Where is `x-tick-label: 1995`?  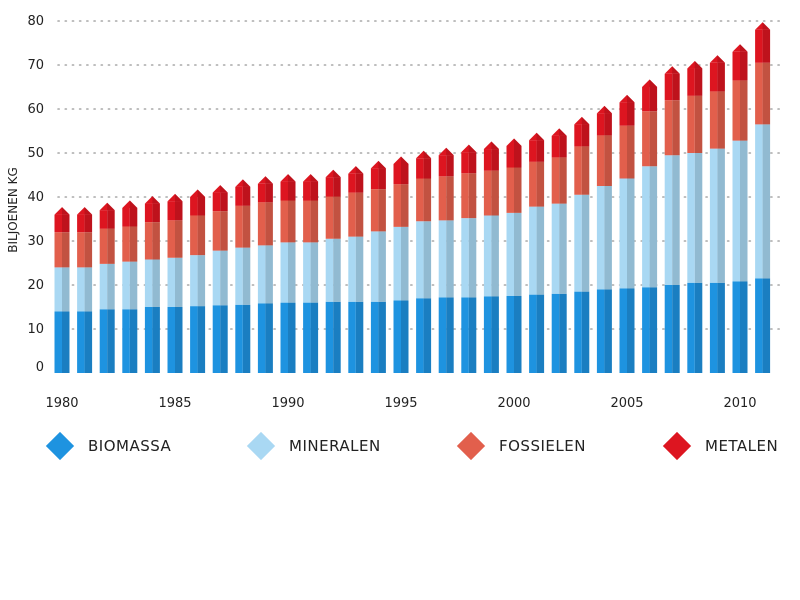 x-tick-label: 1995 is located at coordinates (400, 403).